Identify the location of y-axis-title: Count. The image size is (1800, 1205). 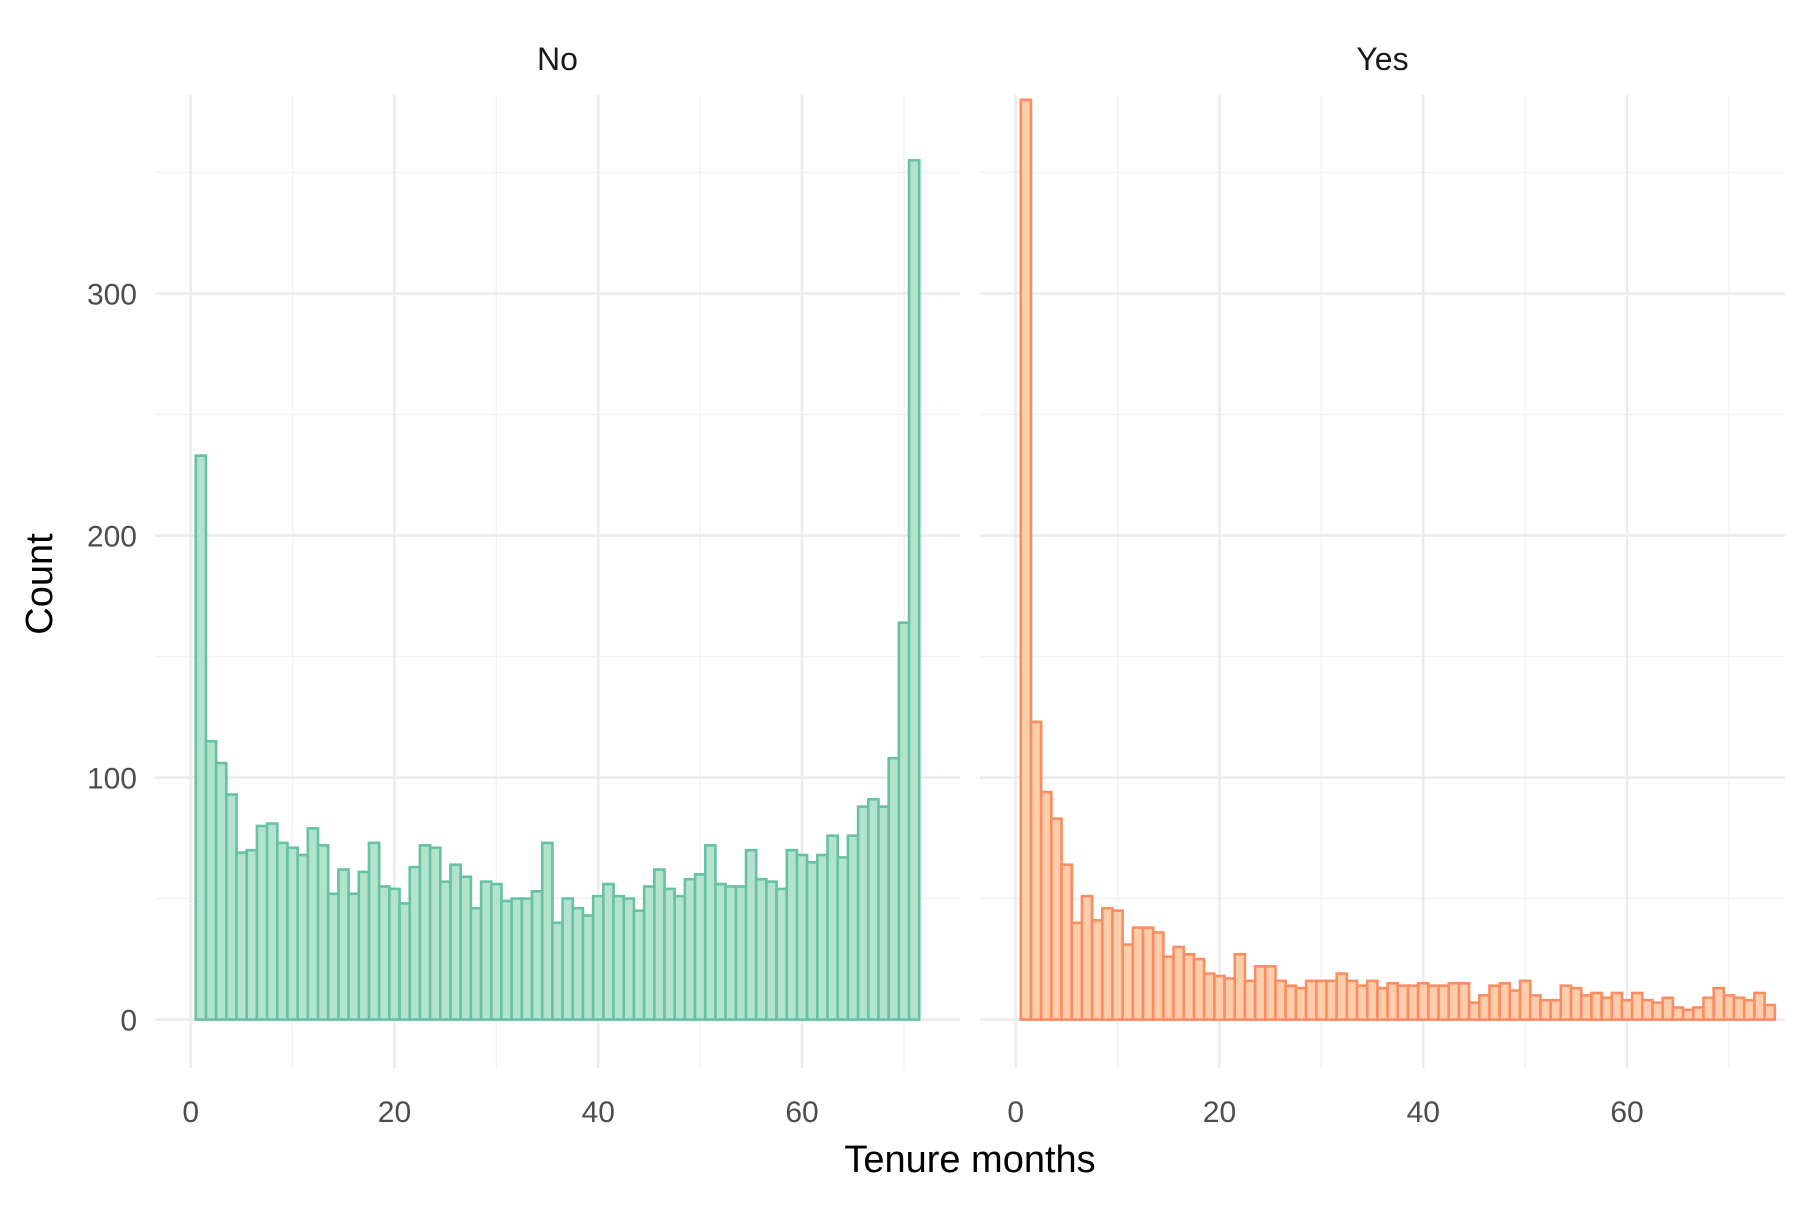
(40, 584).